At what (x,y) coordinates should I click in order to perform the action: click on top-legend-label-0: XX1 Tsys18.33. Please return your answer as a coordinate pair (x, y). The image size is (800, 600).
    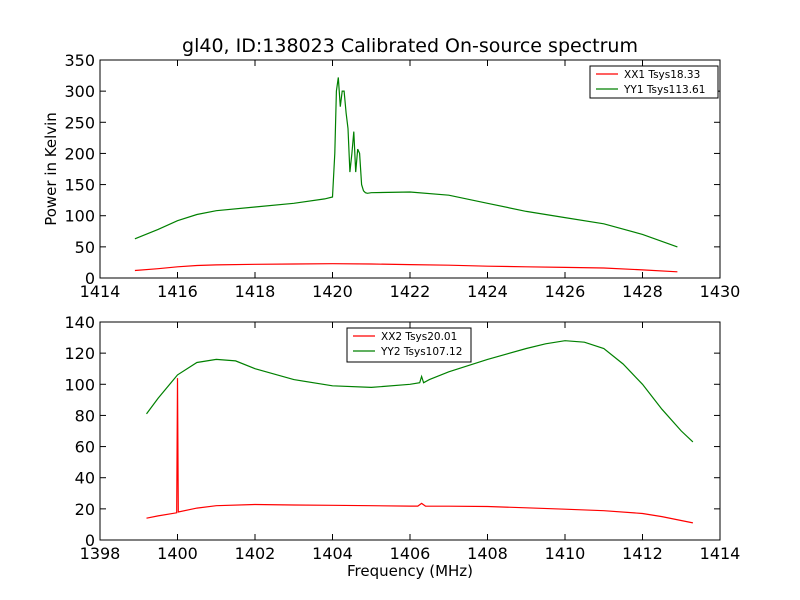
    Looking at the image, I should click on (662, 75).